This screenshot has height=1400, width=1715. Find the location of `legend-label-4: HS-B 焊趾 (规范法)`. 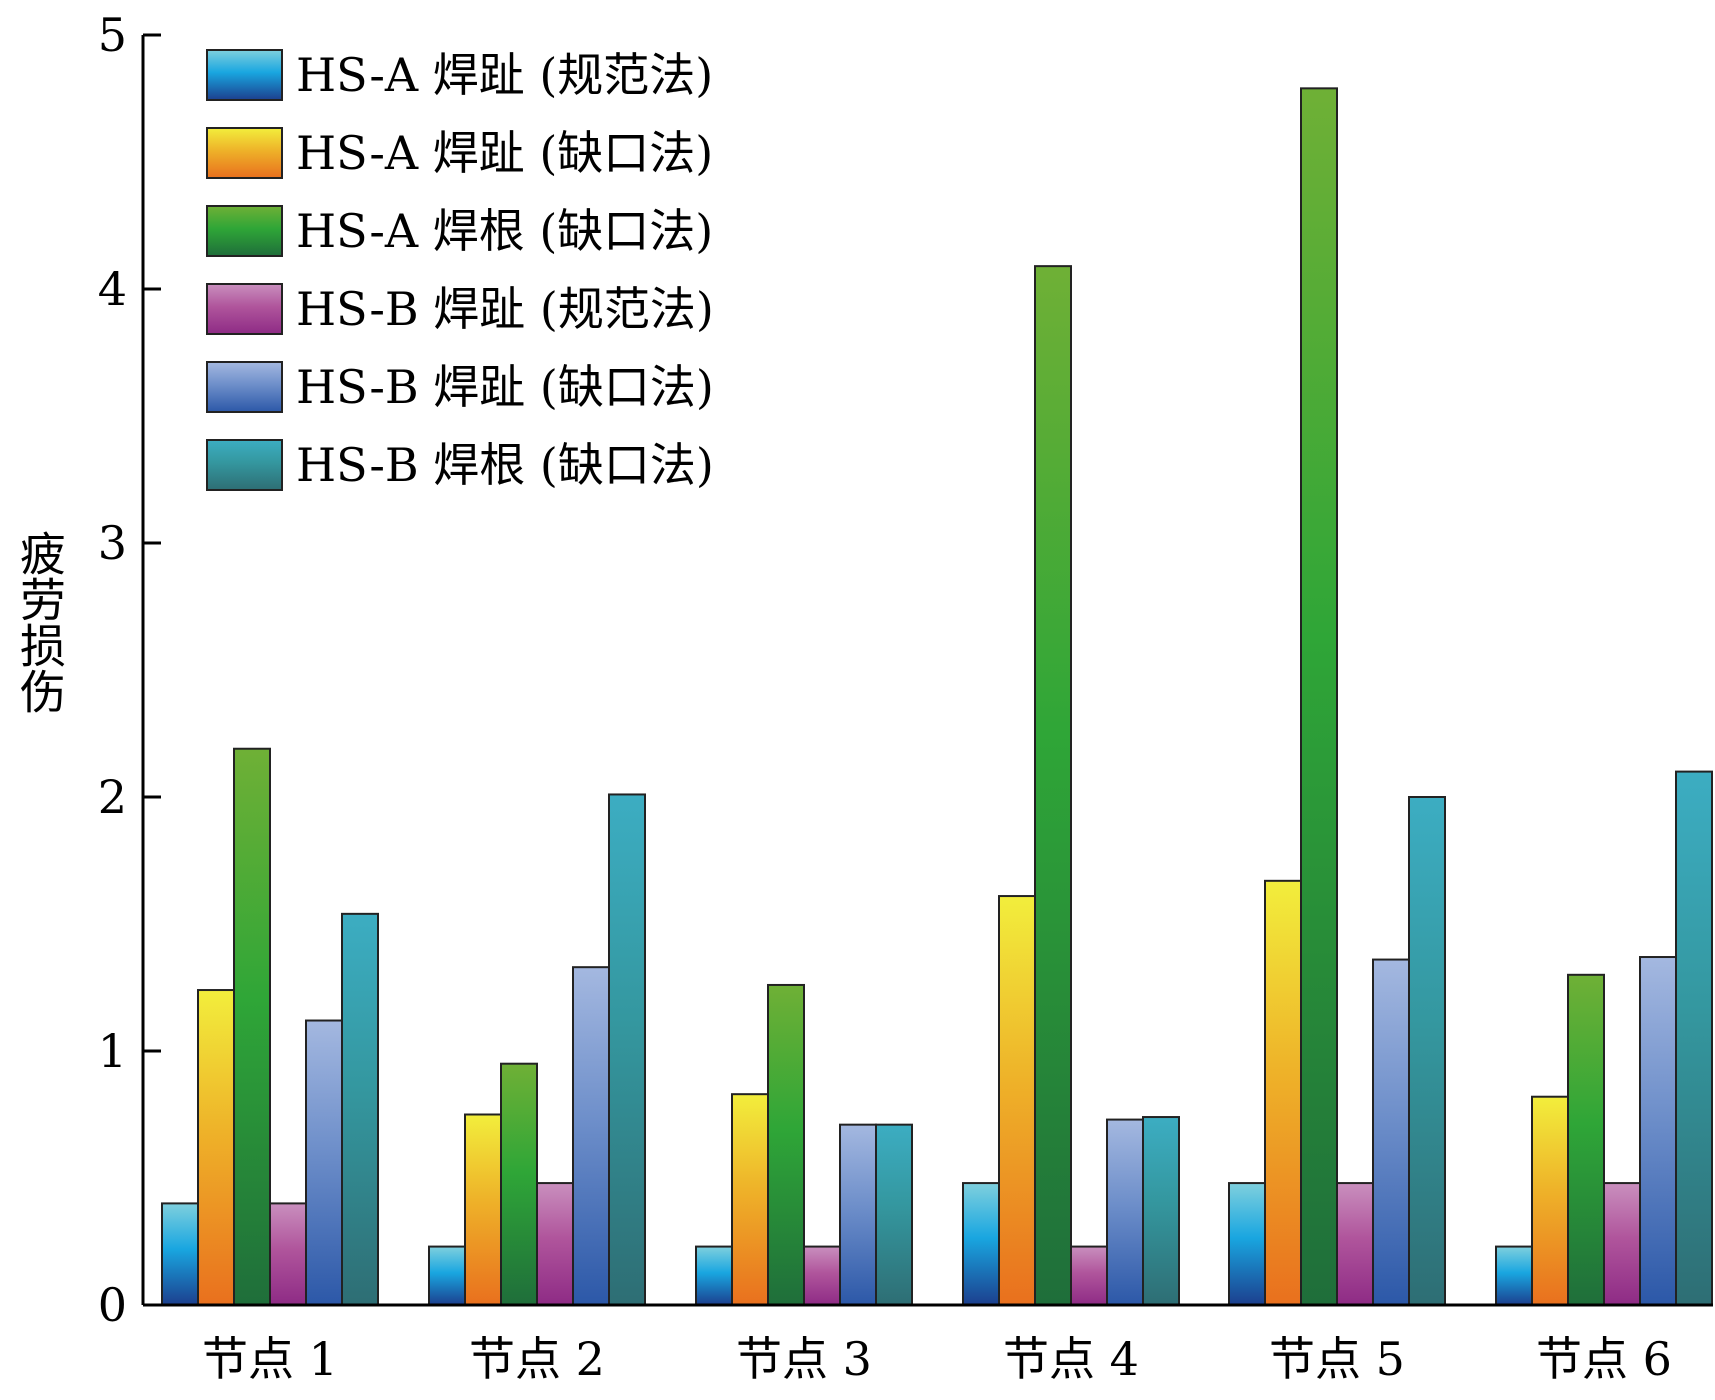

legend-label-4: HS-B 焊趾 (规范法) is located at coordinates (505, 309).